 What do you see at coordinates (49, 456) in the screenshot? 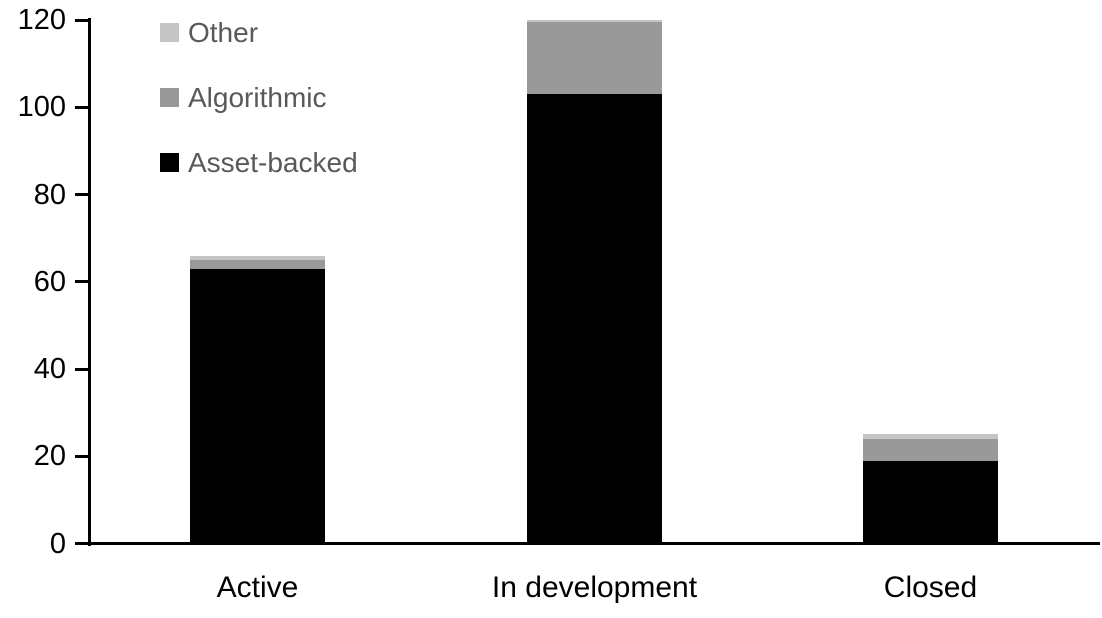
I see `y-tick-label: 20` at bounding box center [49, 456].